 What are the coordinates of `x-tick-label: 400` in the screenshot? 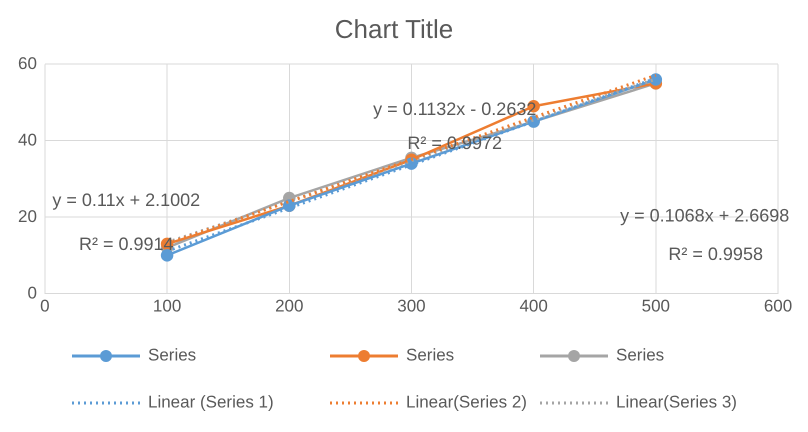 It's located at (533, 306).